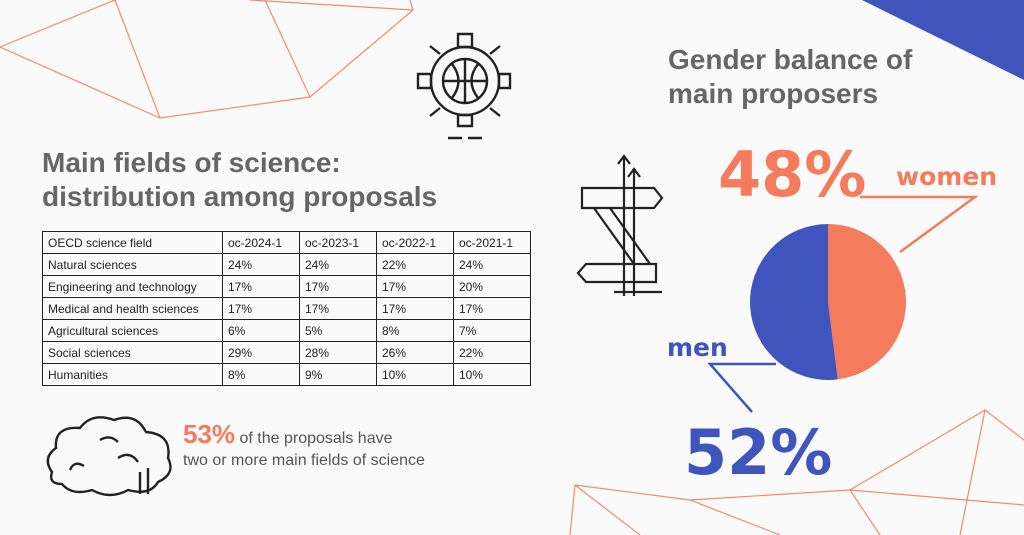  I want to click on men-label: men, so click(697, 347).